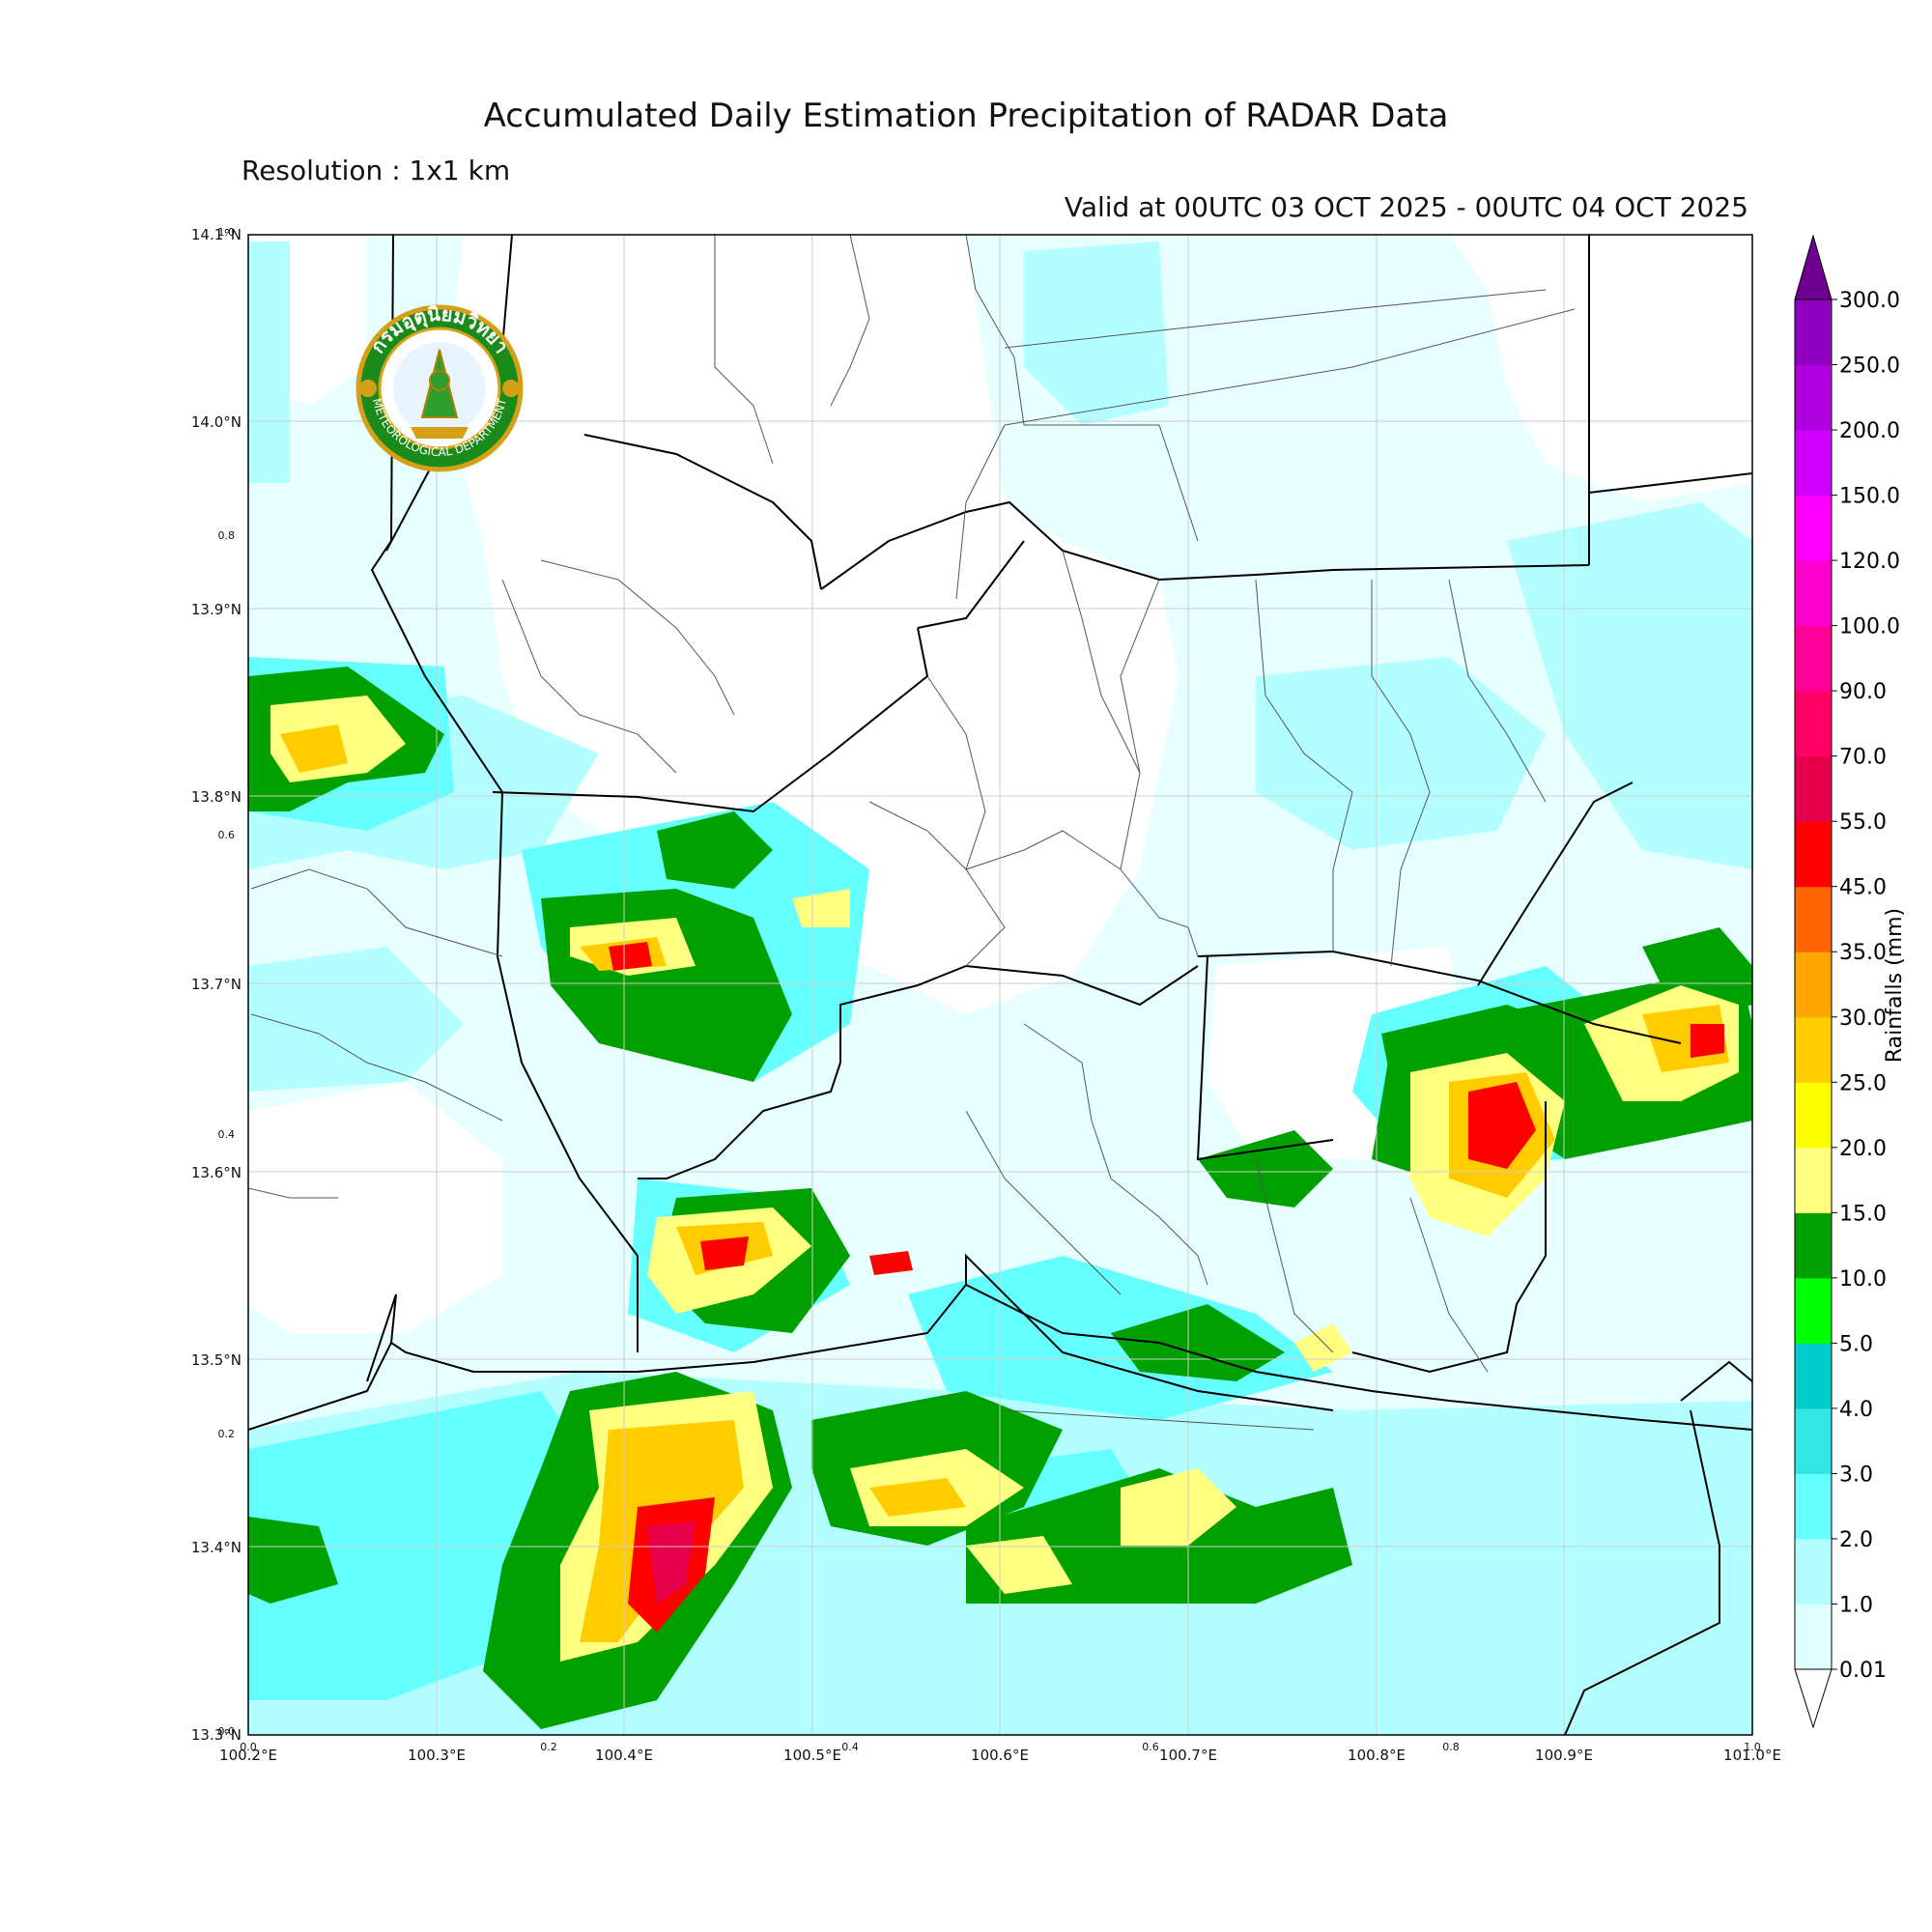  What do you see at coordinates (437, 1755) in the screenshot?
I see `lon-label: 100.3°E` at bounding box center [437, 1755].